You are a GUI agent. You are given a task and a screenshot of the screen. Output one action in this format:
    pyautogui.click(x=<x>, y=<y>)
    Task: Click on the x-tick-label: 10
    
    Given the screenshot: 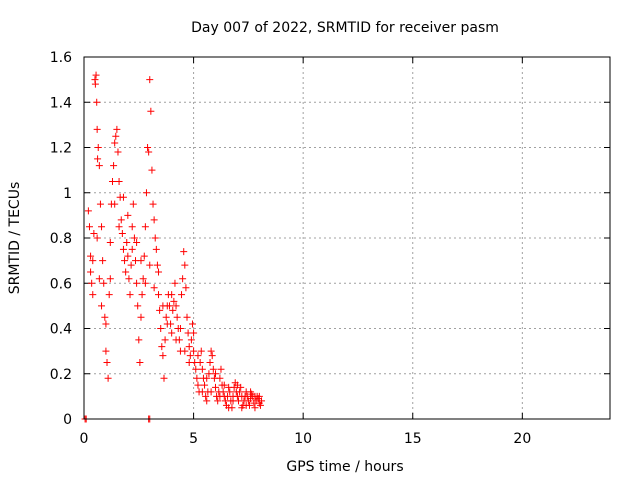 What is the action you would take?
    pyautogui.click(x=303, y=439)
    